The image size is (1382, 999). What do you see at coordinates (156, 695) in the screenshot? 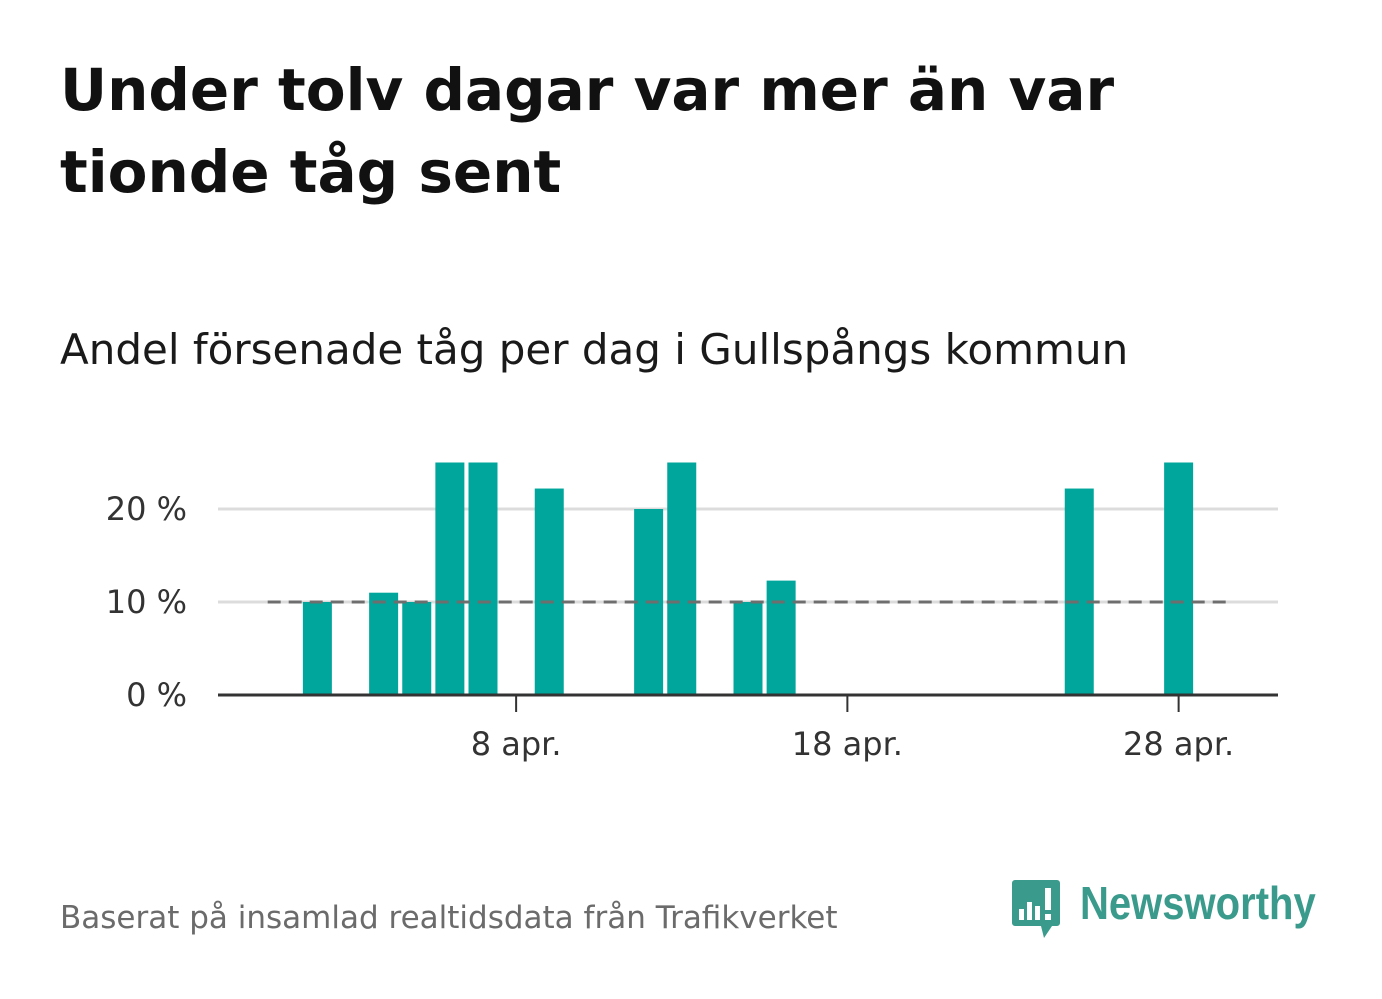
I see `y-tick-label: 0 %` at bounding box center [156, 695].